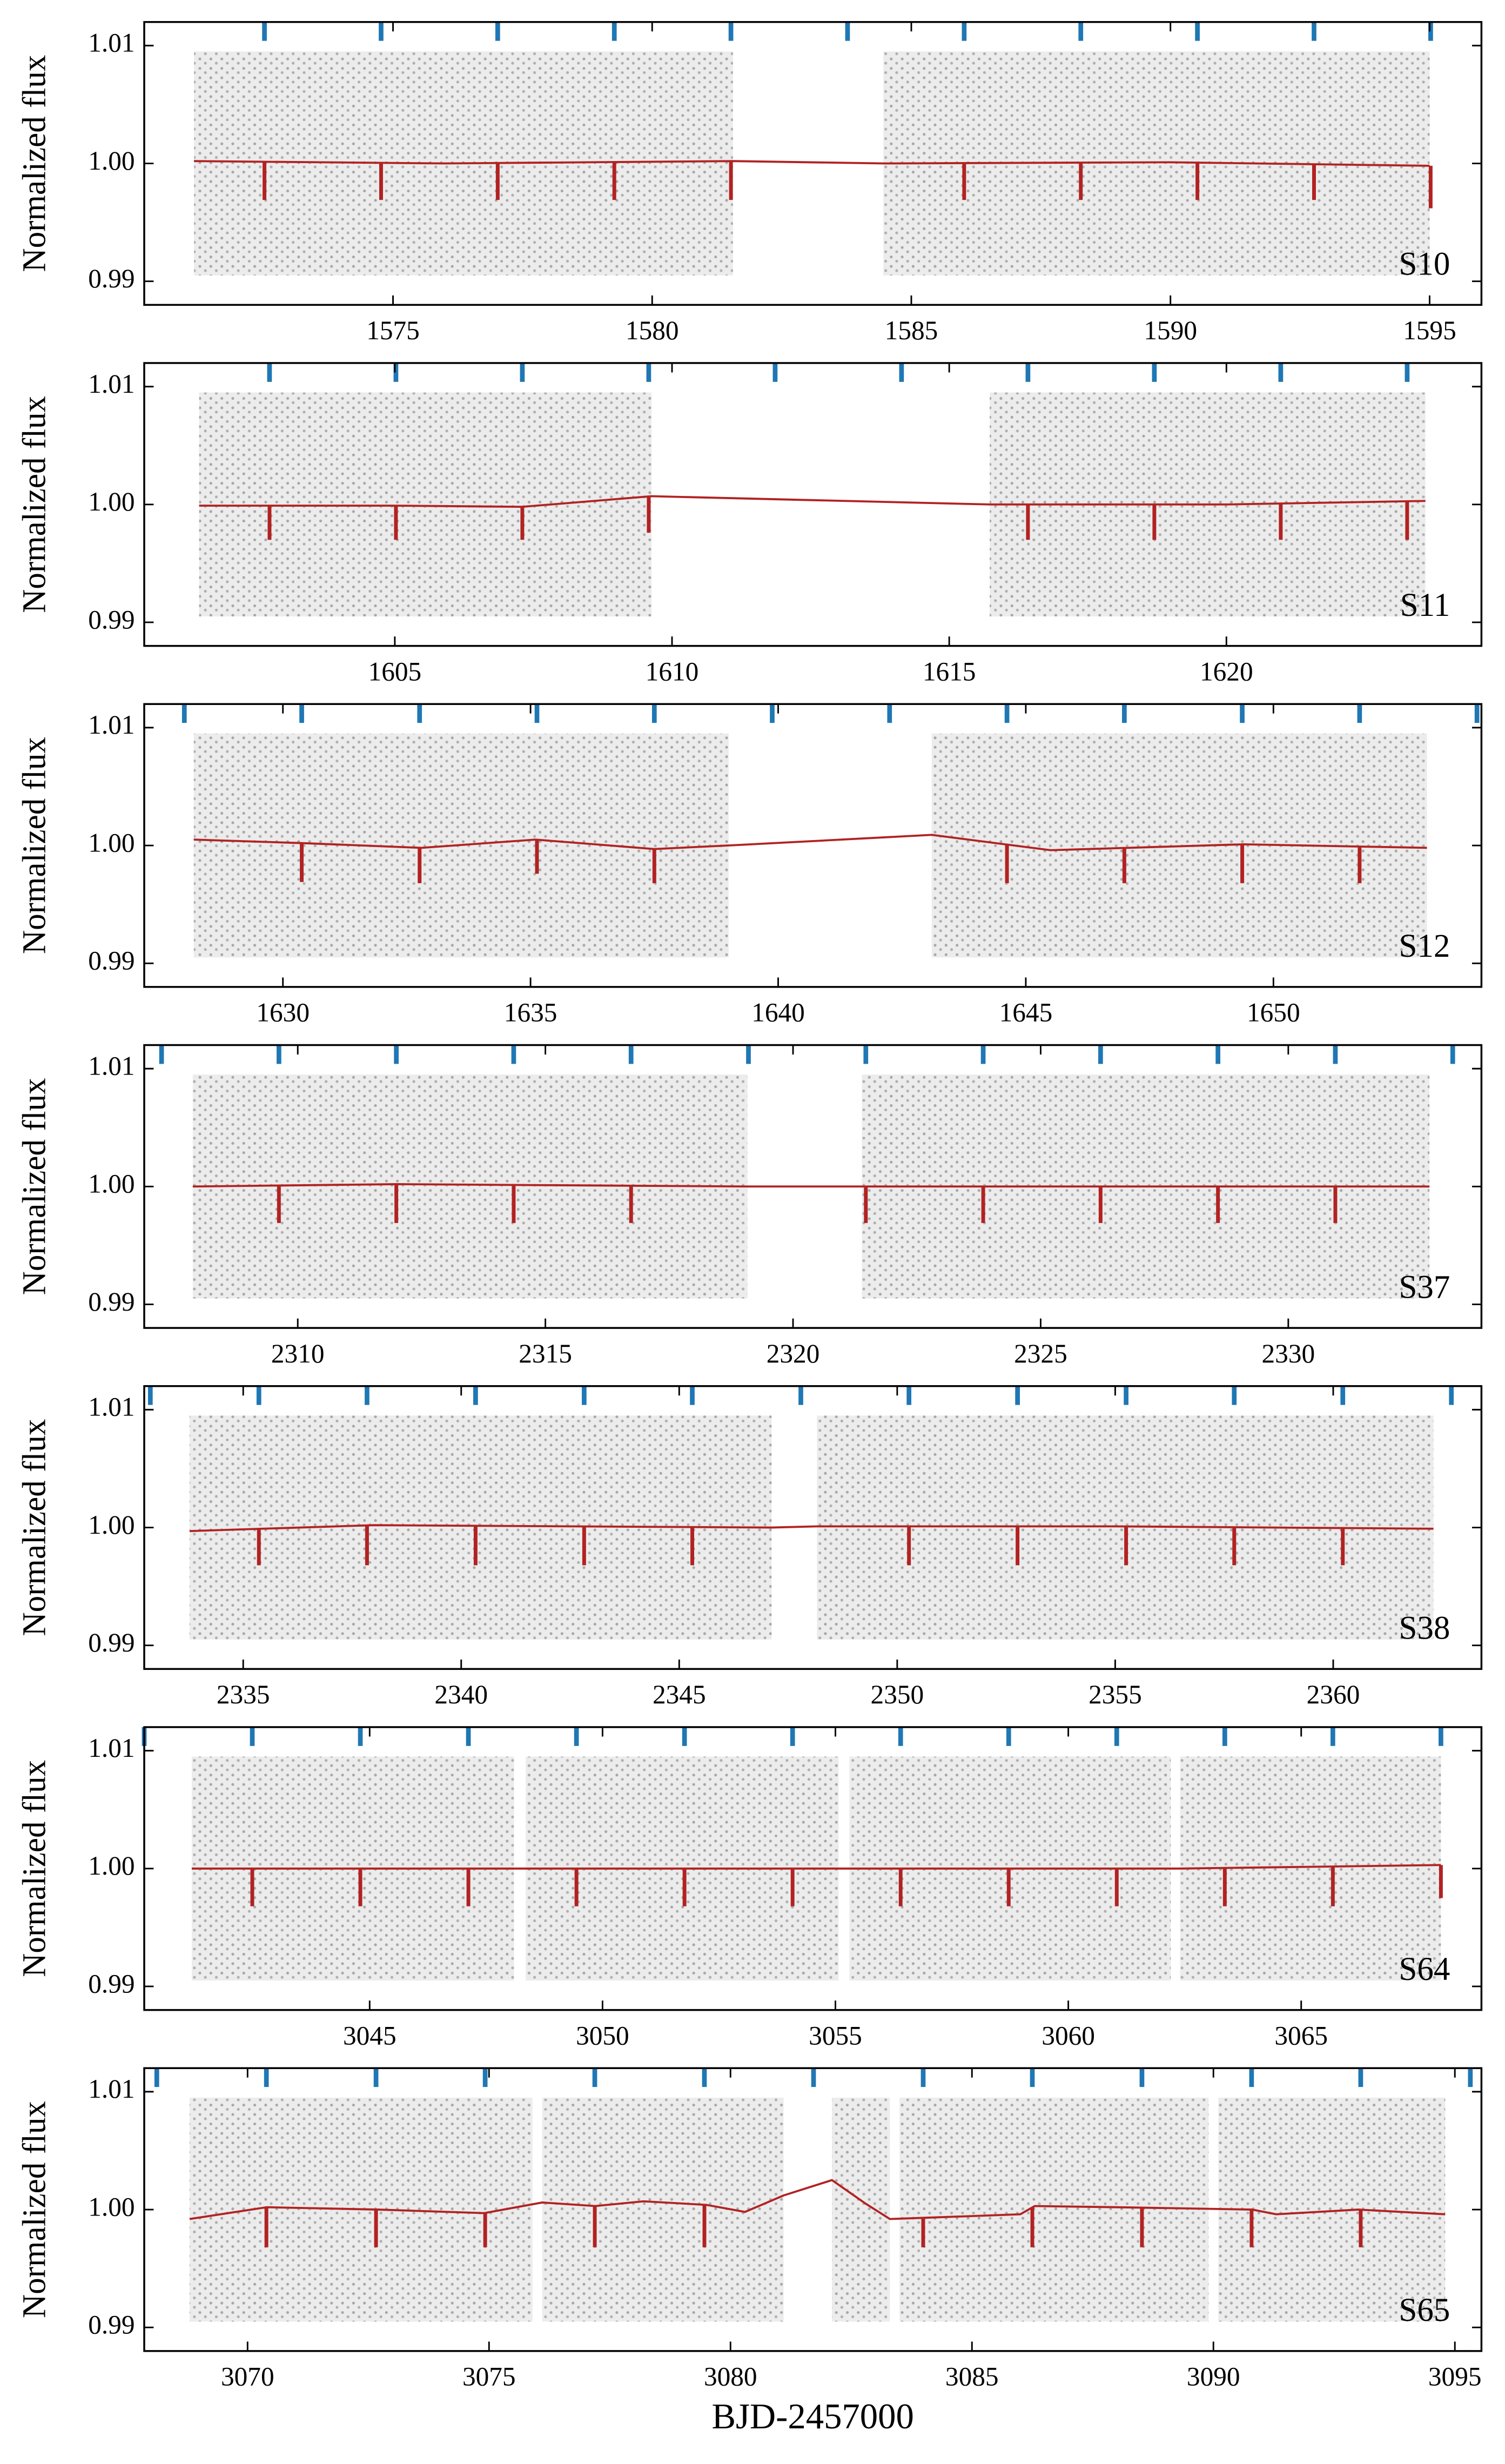 Image resolution: width=1505 pixels, height=2464 pixels. What do you see at coordinates (1424, 1628) in the screenshot?
I see `sector-label: S38` at bounding box center [1424, 1628].